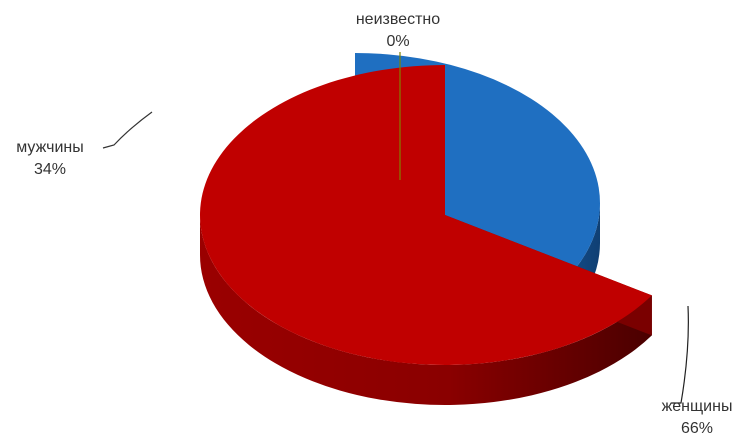 The width and height of the screenshot is (740, 437). Describe the element at coordinates (50, 147) in the screenshot. I see `data-label-men-name: мужчины` at that location.